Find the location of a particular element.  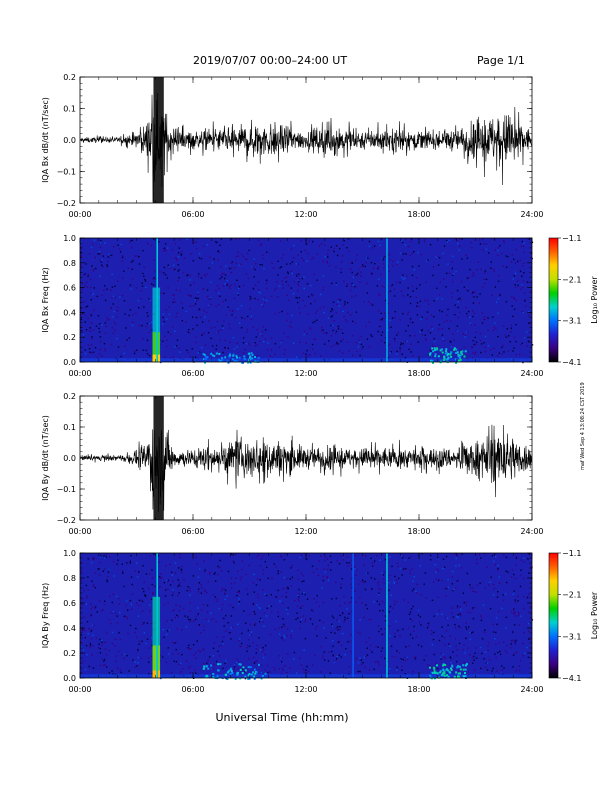

spectral-burst-peak is located at coordinates (156, 358).